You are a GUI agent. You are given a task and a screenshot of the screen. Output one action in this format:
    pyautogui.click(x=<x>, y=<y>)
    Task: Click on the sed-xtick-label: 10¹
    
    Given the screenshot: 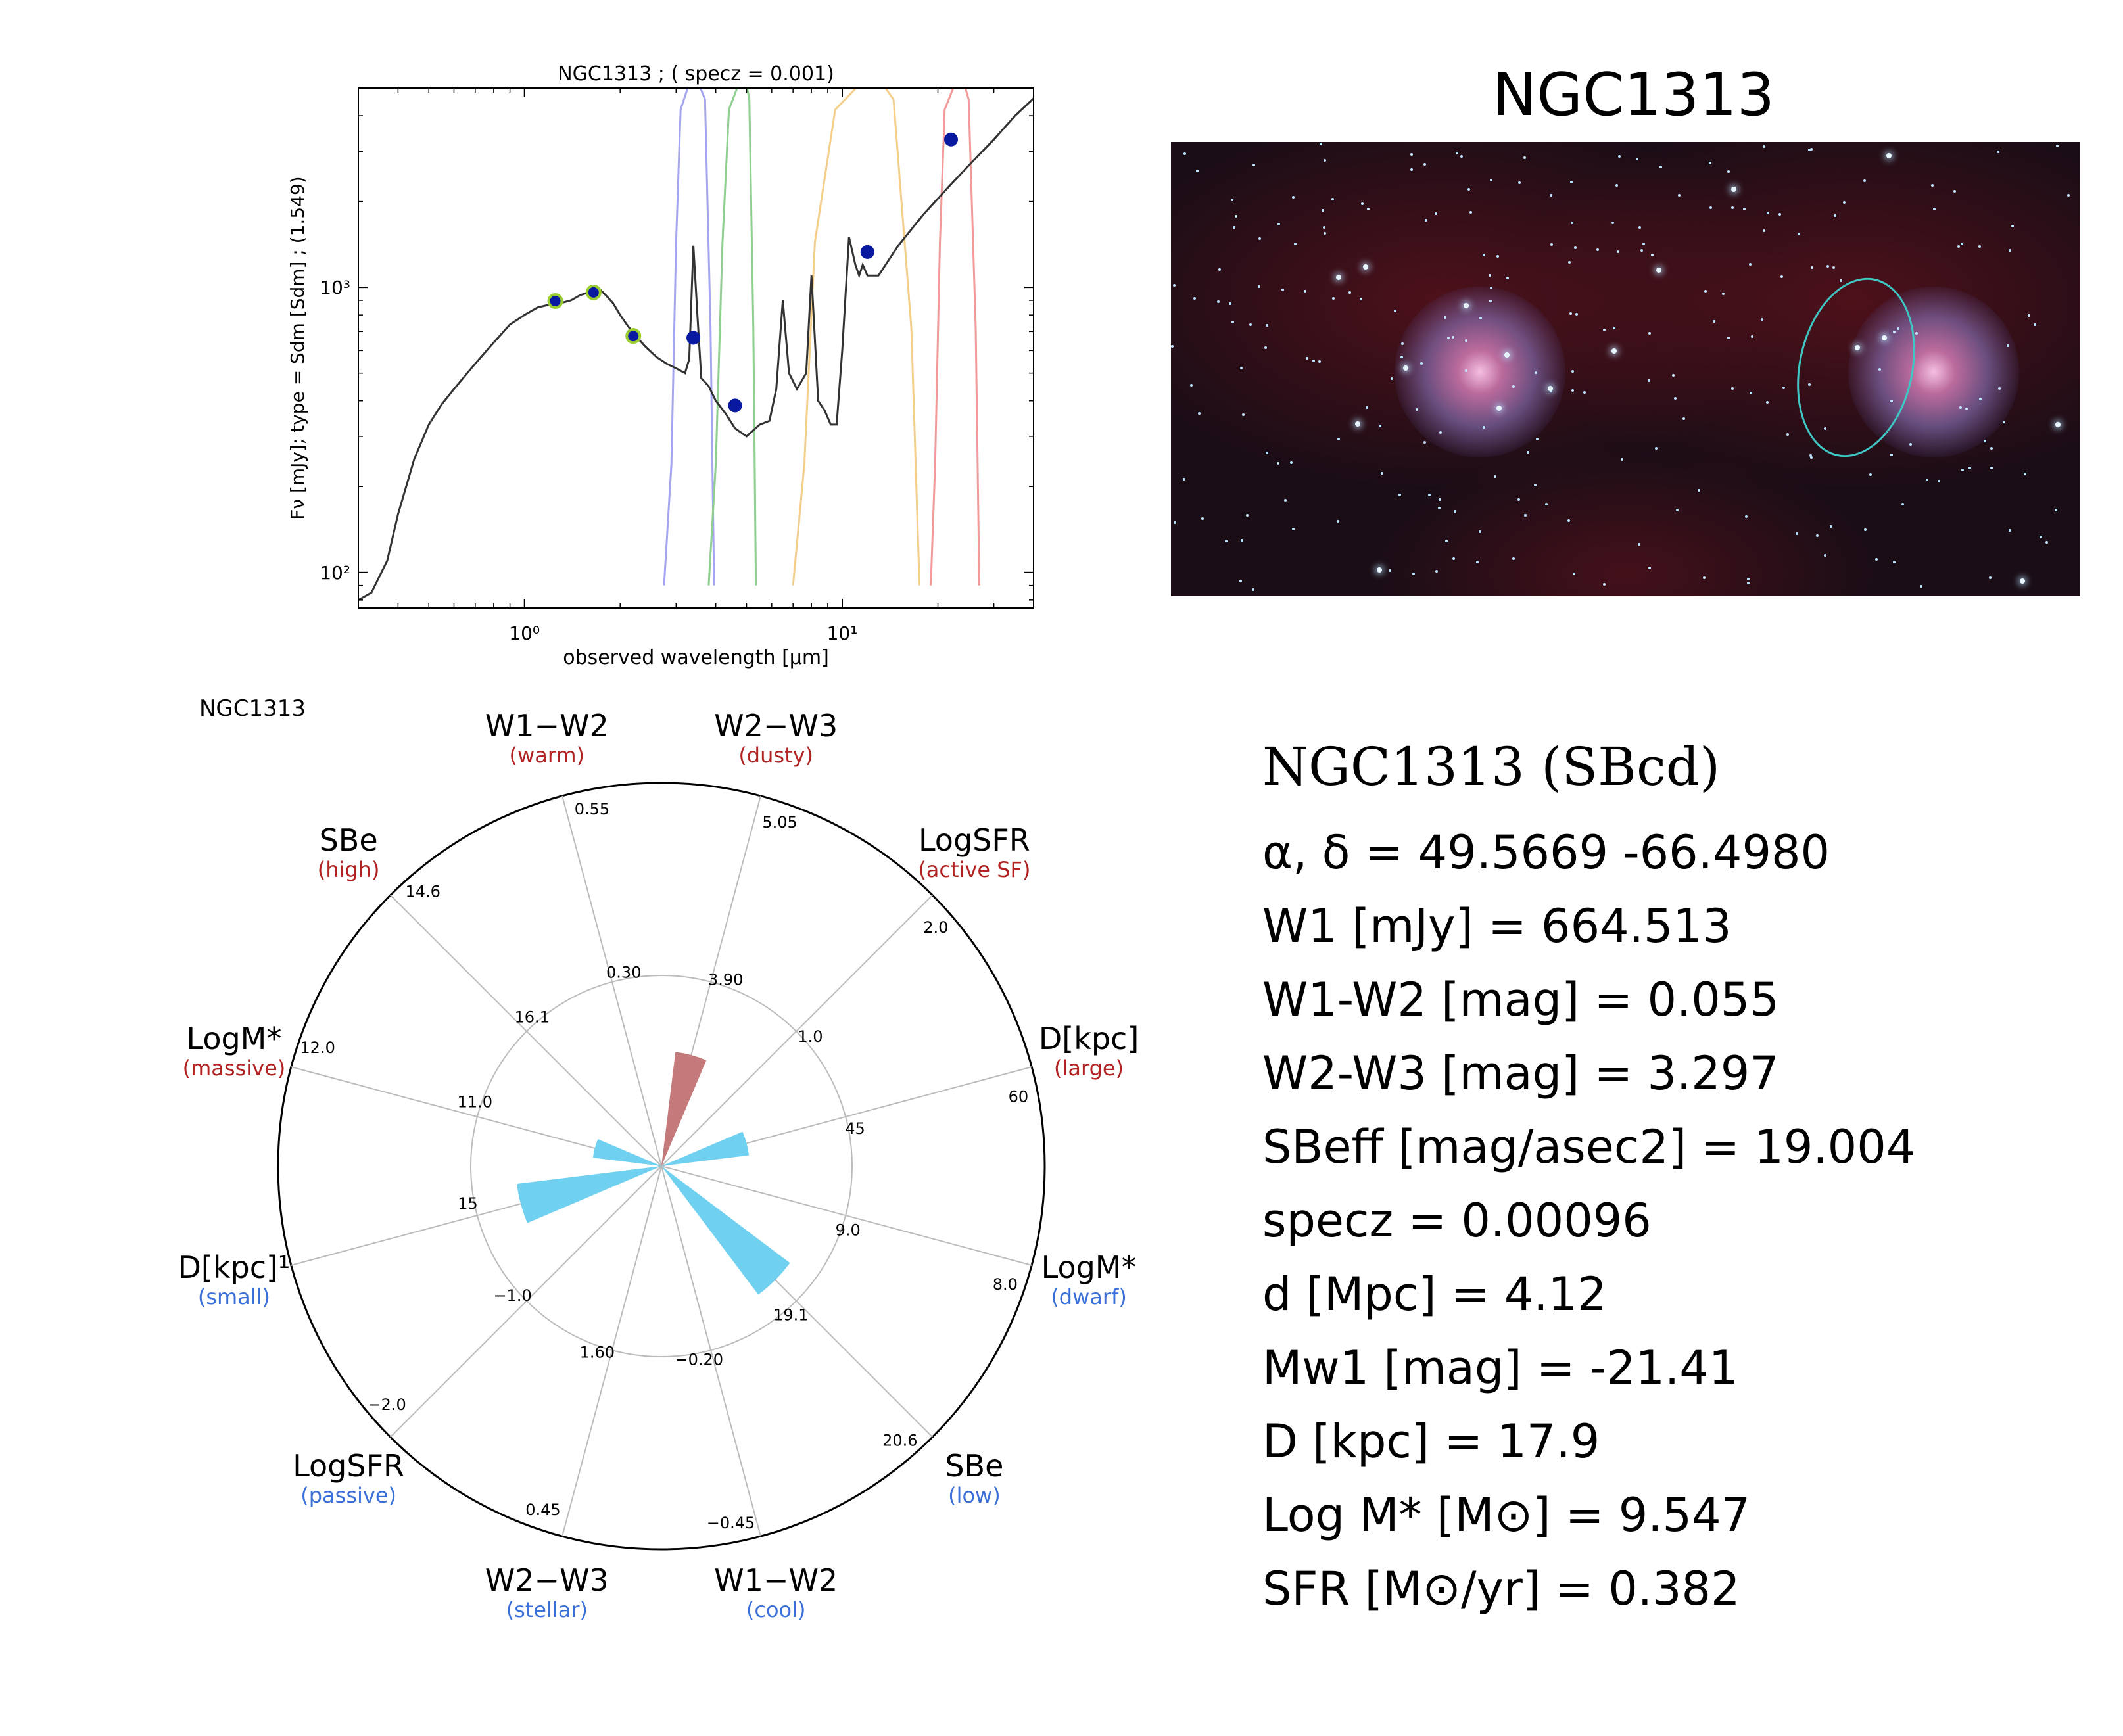 What is the action you would take?
    pyautogui.click(x=842, y=633)
    